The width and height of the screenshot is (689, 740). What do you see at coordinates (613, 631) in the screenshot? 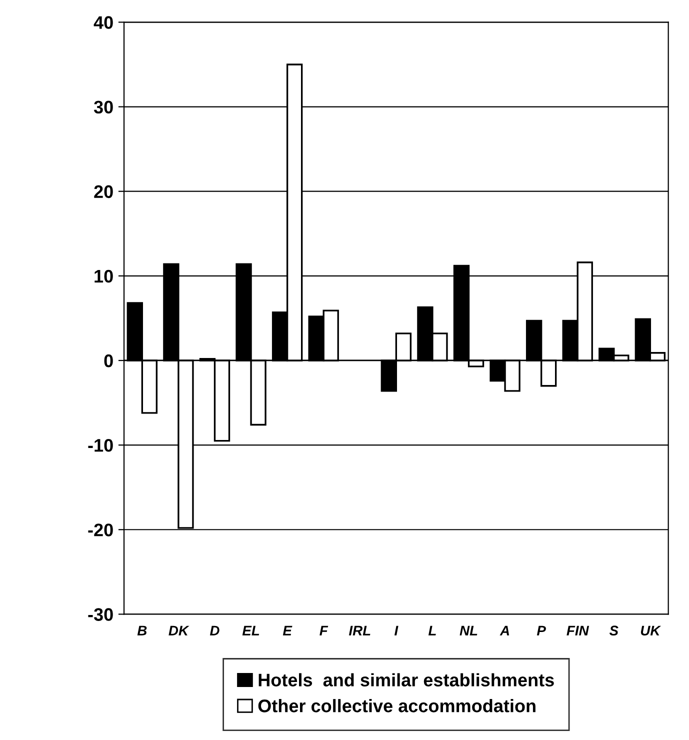
I see `x-tick-label: S` at bounding box center [613, 631].